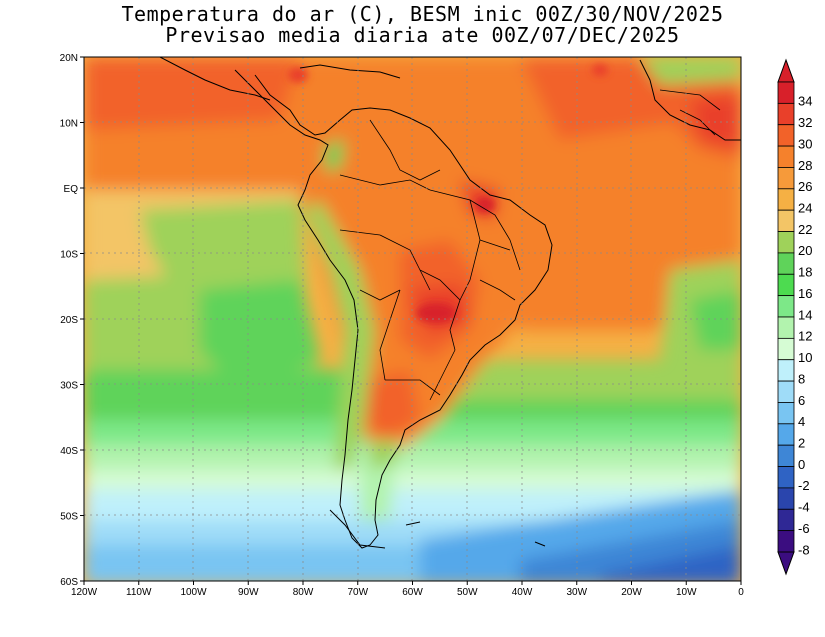 The width and height of the screenshot is (825, 637). I want to click on colorbar-label: 14, so click(805, 314).